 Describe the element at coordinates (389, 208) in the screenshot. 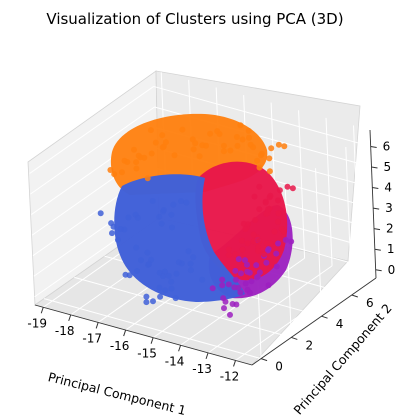

I see `z-tick-label: 3` at that location.